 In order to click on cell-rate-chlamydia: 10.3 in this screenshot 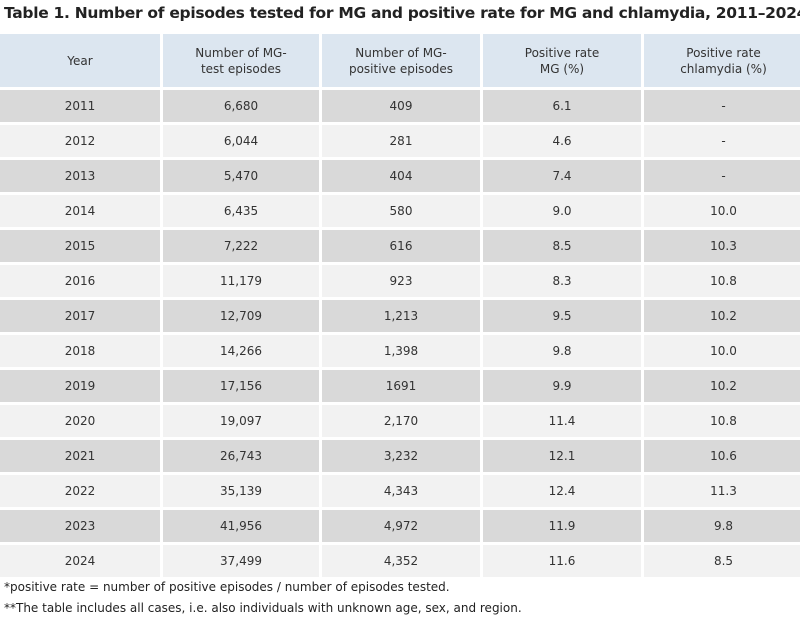, I will do `click(722, 246)`.